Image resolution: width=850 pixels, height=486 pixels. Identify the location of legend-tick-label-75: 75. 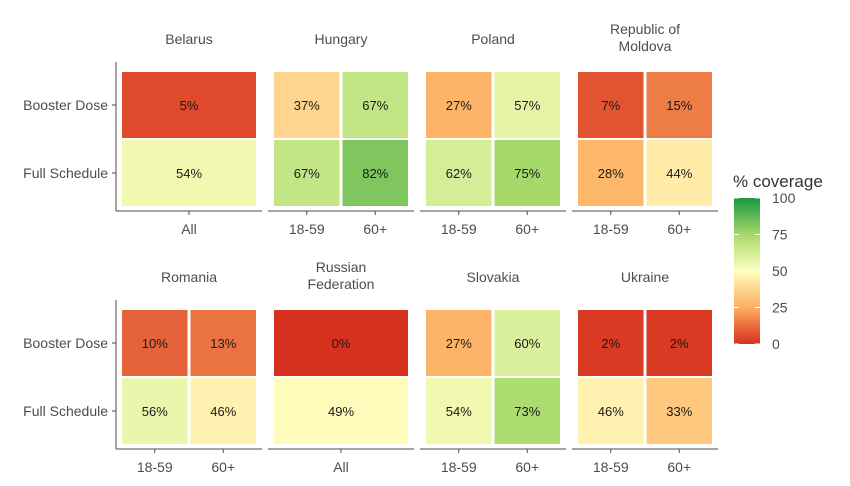
(780, 235).